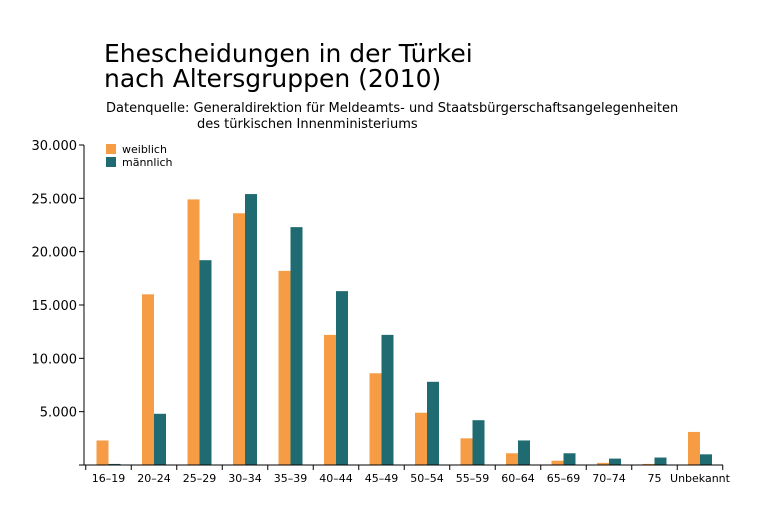 The width and height of the screenshot is (763, 512). Describe the element at coordinates (564, 478) in the screenshot. I see `x-tick-label-10: 65–69` at that location.